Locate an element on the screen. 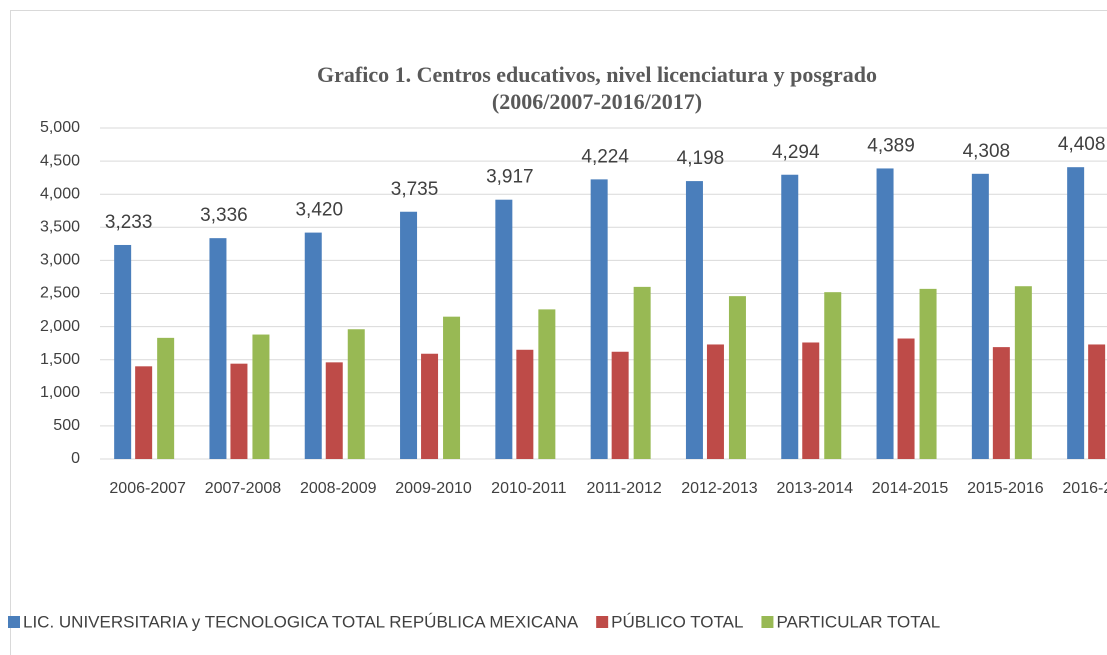 This screenshot has width=1107, height=655. y-tick-label: 2,000 is located at coordinates (60, 326).